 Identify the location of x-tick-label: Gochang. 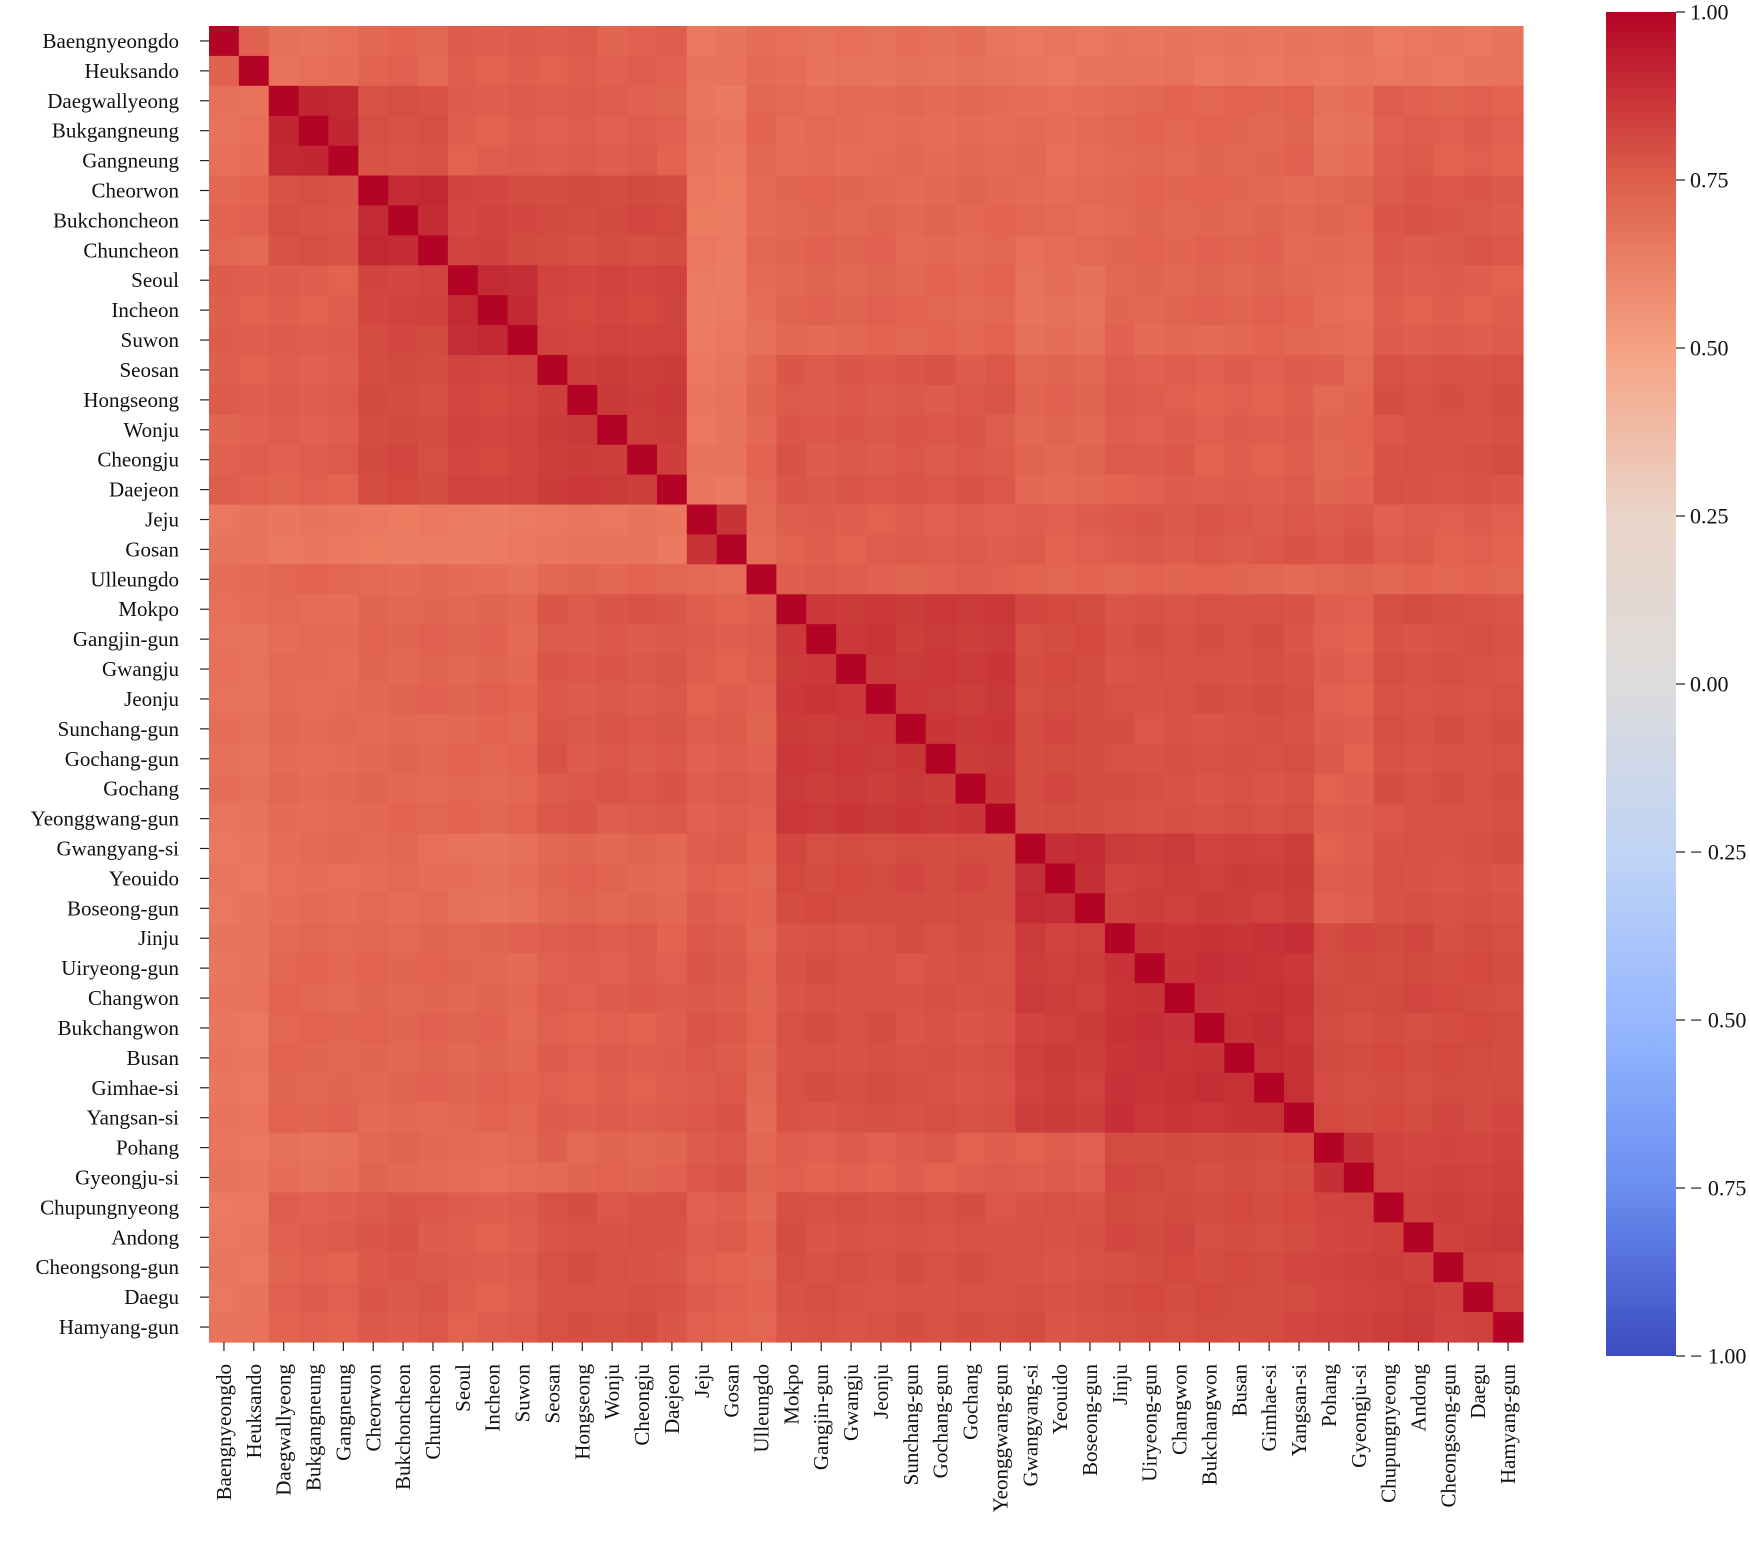
(971, 1402).